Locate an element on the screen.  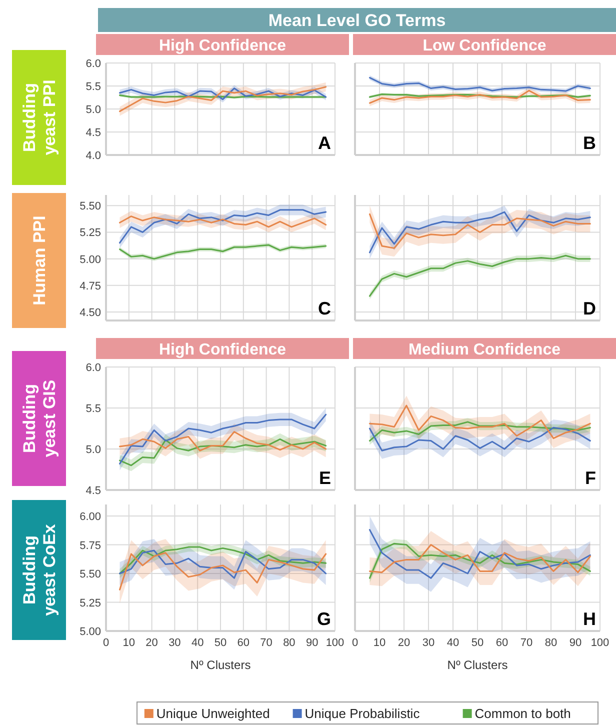
text: Mean Level GO Terms is located at coordinates (357, 20).